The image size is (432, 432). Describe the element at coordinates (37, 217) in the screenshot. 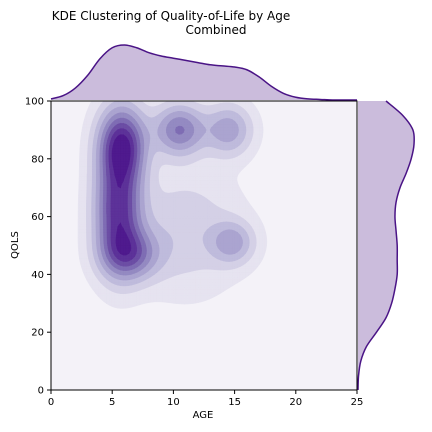

I see `y-tick-label: 60` at that location.